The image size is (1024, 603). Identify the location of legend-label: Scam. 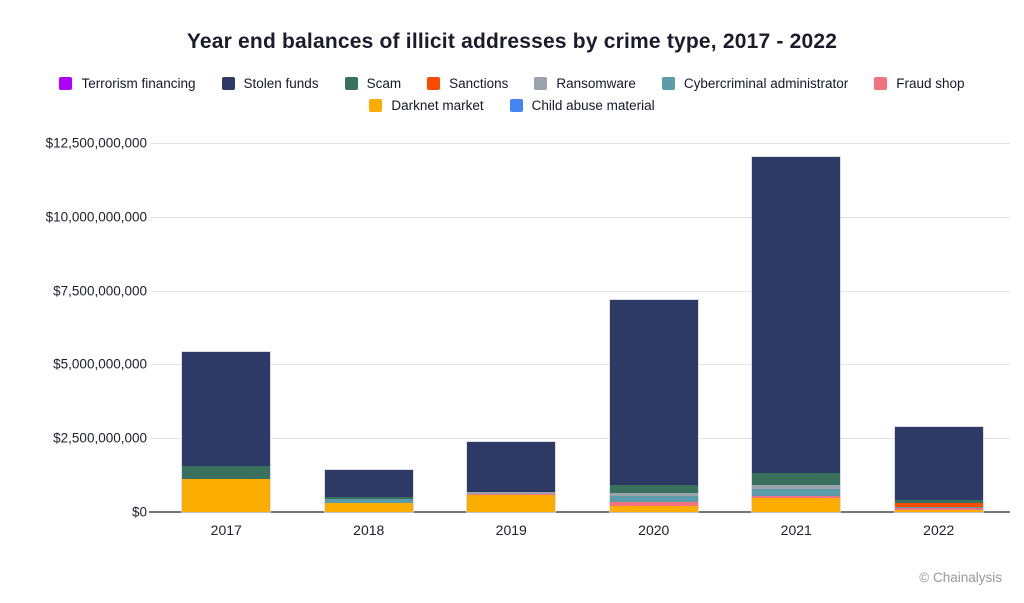
(384, 83).